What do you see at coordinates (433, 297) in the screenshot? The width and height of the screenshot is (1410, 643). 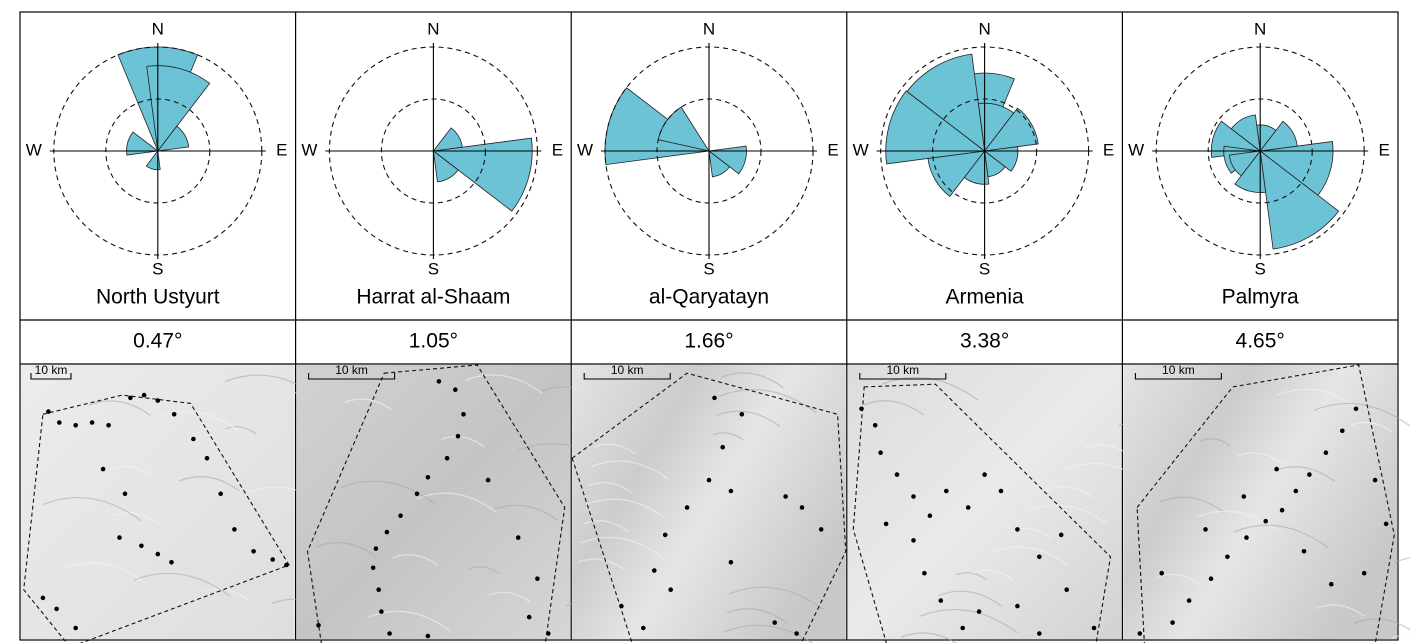 I see `site-name: Harrat al-Shaam` at bounding box center [433, 297].